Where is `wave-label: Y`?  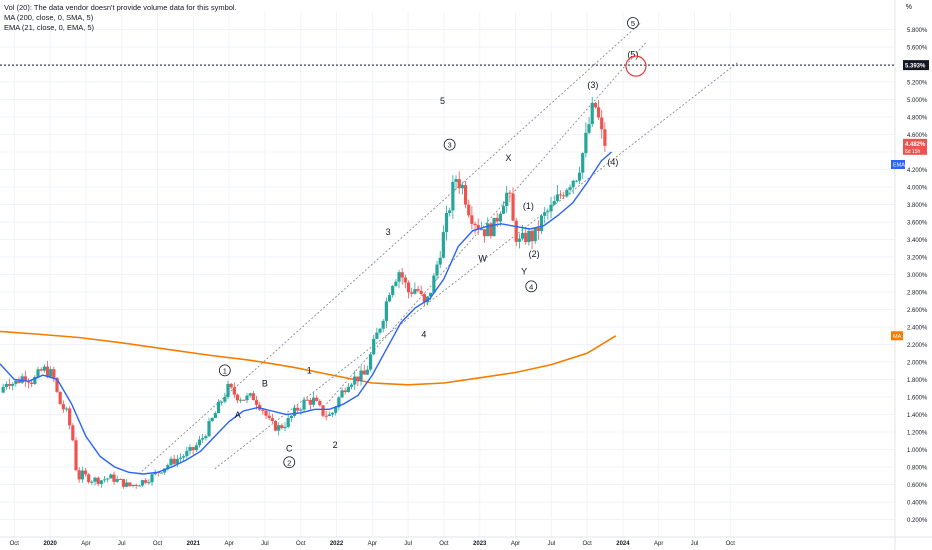
wave-label: Y is located at coordinates (524, 272).